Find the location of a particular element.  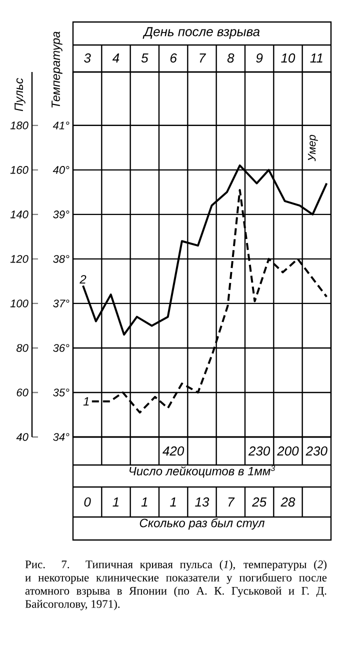

text: Рис. 7. Типичная кривая пульса (1), температуры (2) и некоторые клинические показатели у погибшего после атомного взрыва в Японии (по А. К. Гуськовой и Г. Д. Байсоголову, 1971). is located at coordinates (176, 585).